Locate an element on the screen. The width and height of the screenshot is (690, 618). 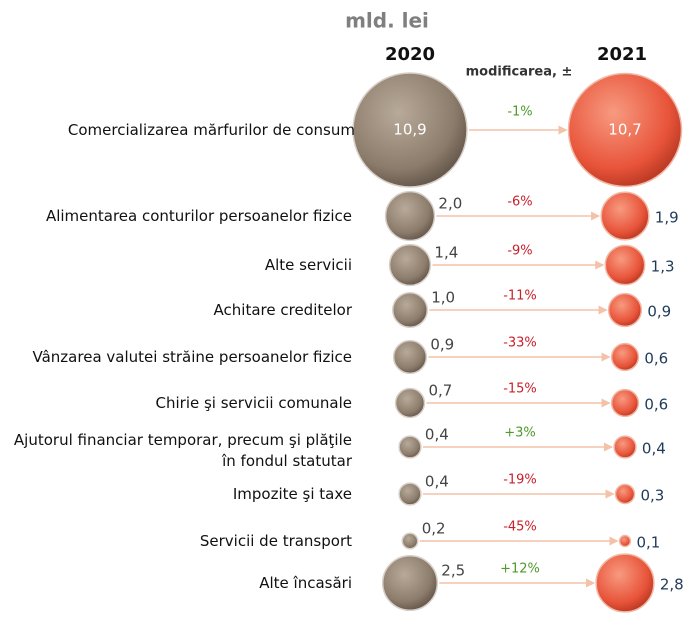
change-label: -11% is located at coordinates (520, 296).